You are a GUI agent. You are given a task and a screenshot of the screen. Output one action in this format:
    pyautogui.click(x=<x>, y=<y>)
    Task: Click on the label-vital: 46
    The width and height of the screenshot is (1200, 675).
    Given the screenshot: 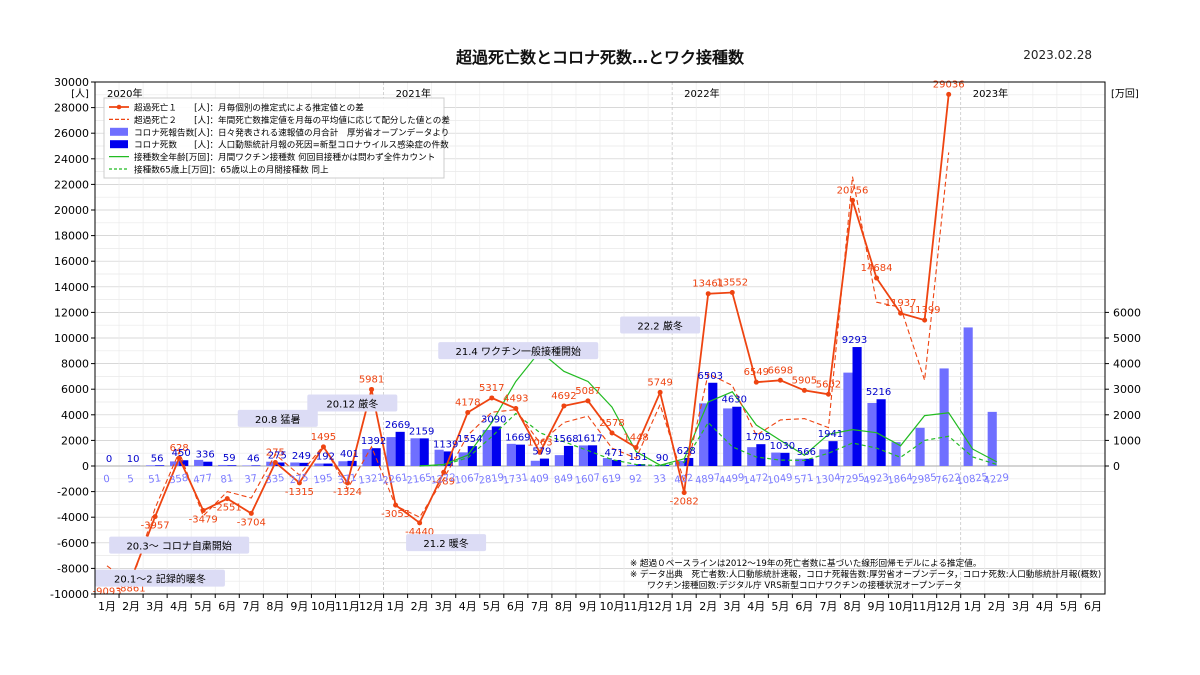 What is the action you would take?
    pyautogui.click(x=253, y=458)
    